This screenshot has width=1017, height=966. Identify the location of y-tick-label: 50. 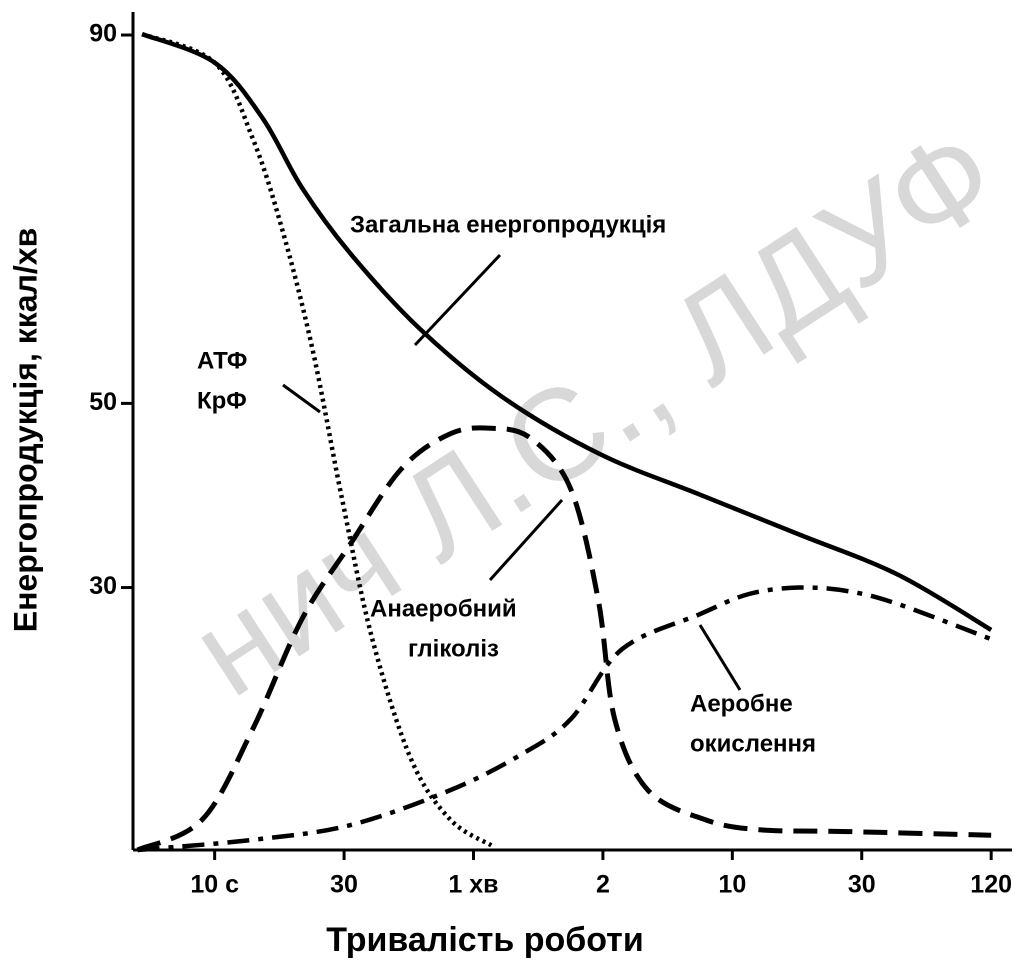
(103, 402).